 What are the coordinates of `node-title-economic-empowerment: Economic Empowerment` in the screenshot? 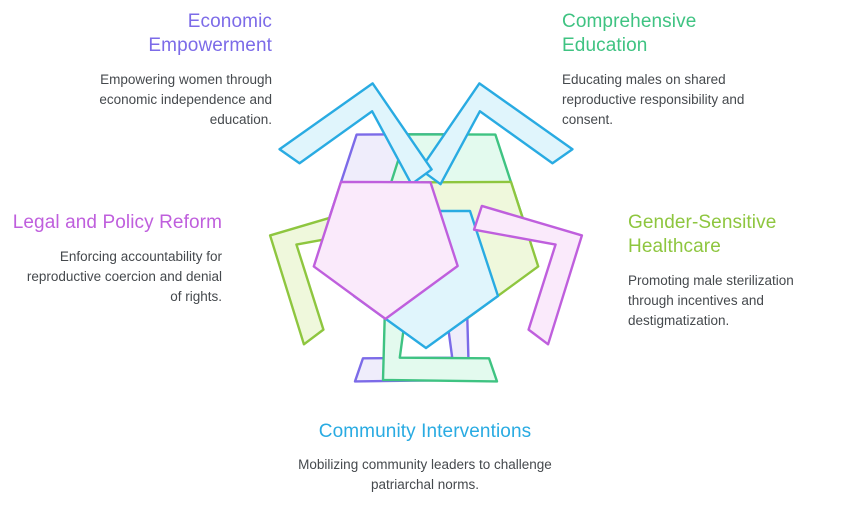 It's located at (210, 33).